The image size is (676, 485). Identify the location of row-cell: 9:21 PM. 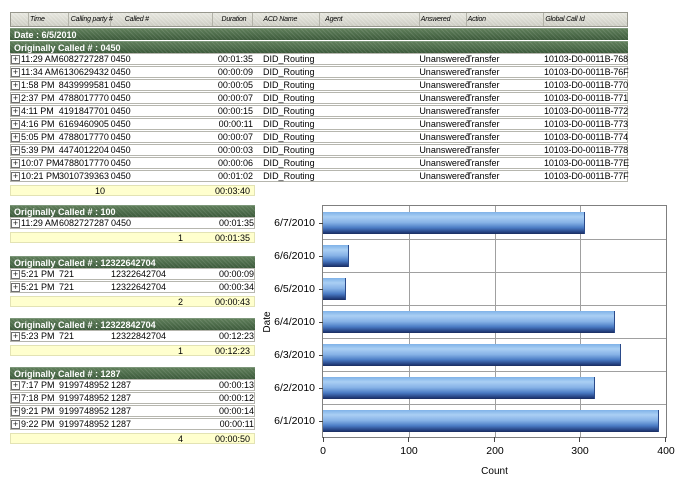
(38, 411).